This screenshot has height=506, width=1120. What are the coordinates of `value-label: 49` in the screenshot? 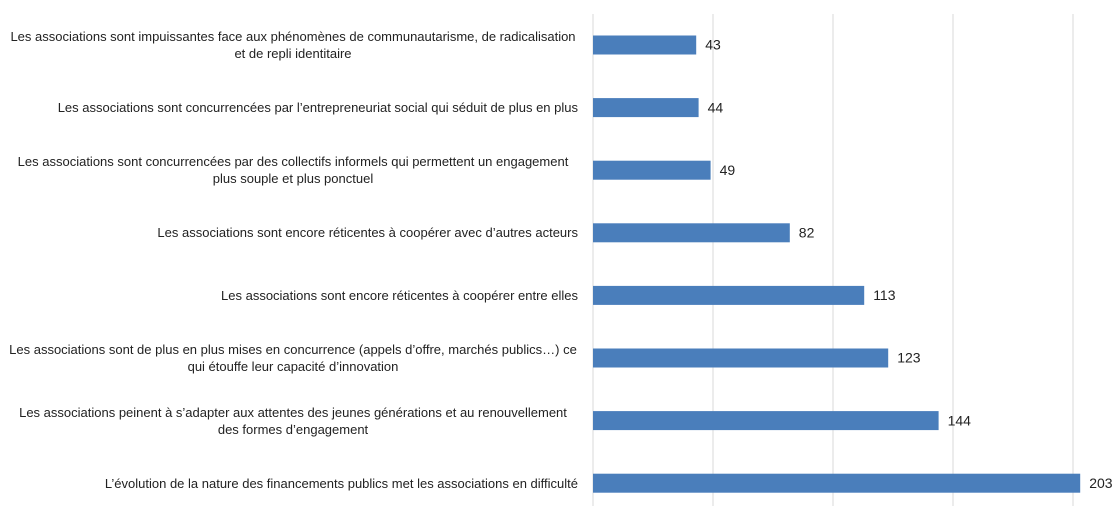 It's located at (728, 170).